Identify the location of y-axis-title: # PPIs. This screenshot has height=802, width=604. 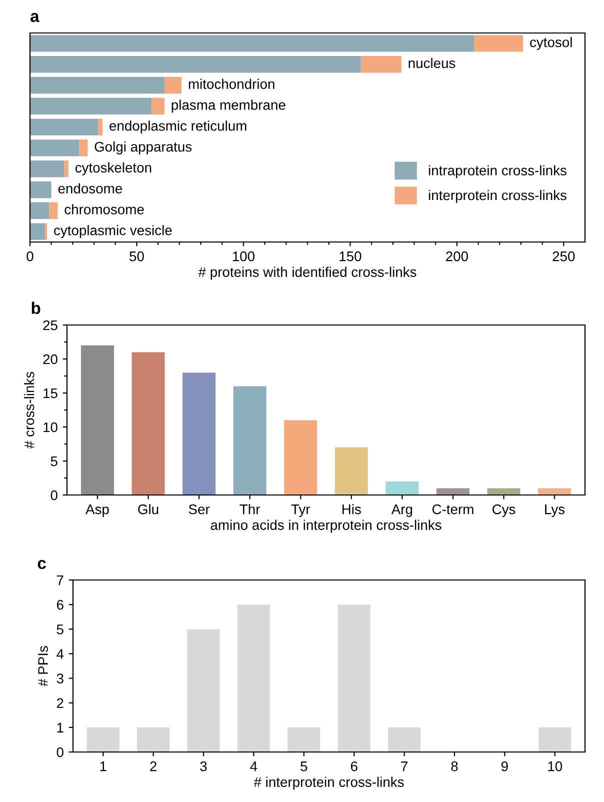
(43, 666).